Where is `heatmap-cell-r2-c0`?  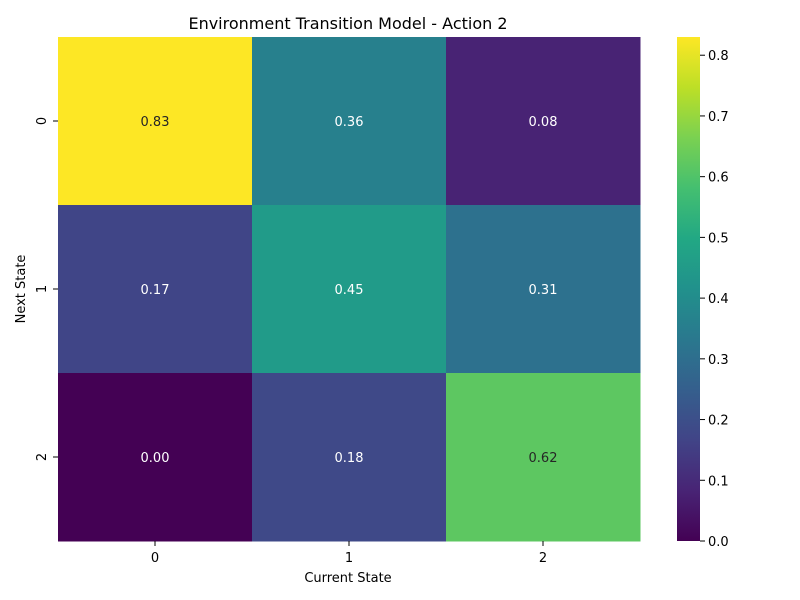 heatmap-cell-r2-c0 is located at coordinates (155, 457).